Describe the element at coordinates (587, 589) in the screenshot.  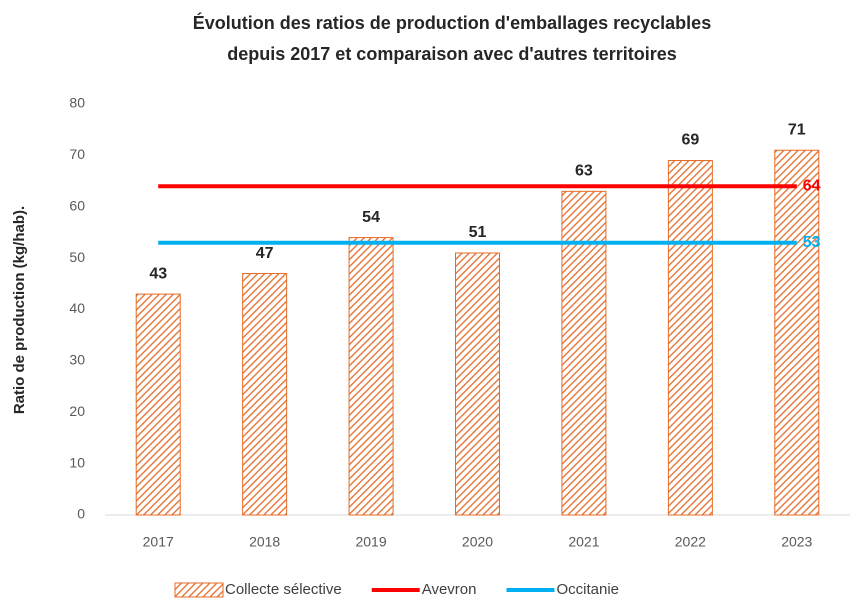
I see `legend-label: Occitanie` at that location.